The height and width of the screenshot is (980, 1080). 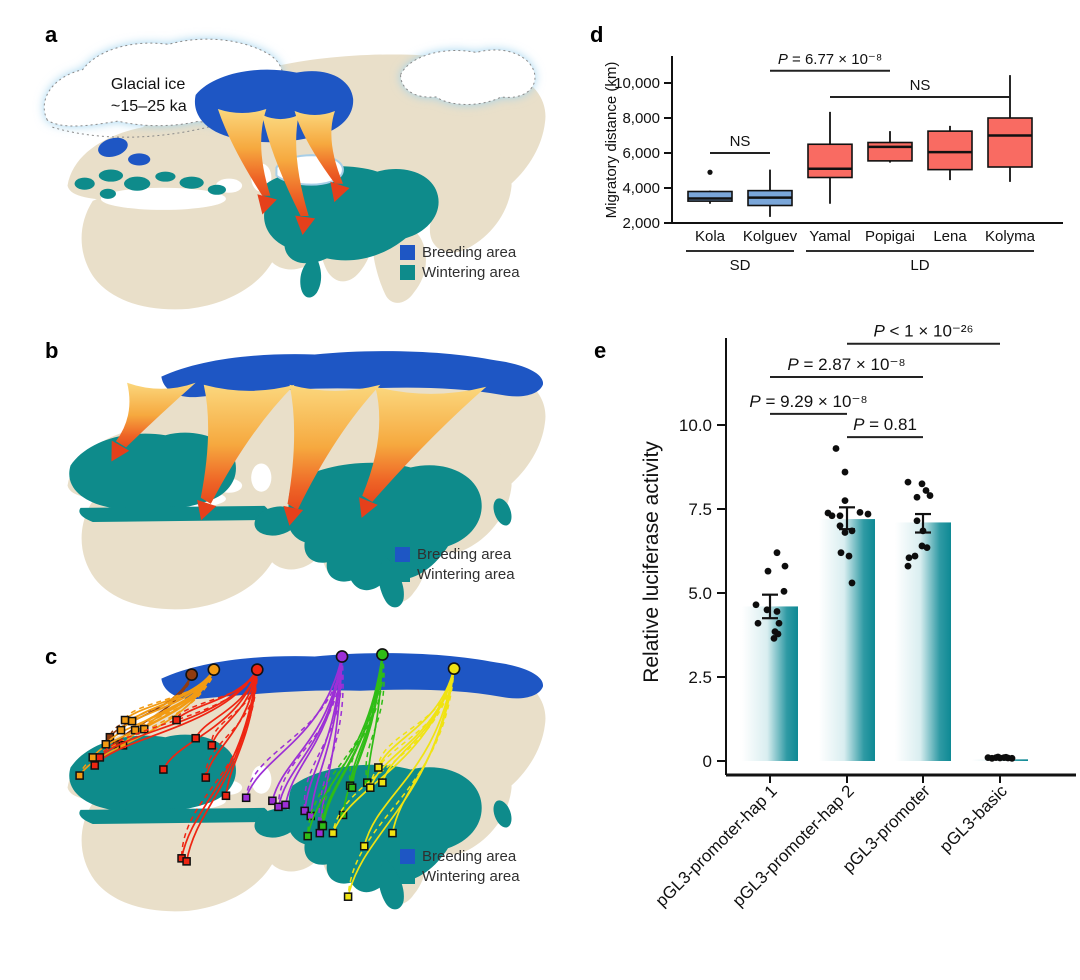 What do you see at coordinates (890, 236) in the screenshot?
I see `d-x-tick-label: Popigai` at bounding box center [890, 236].